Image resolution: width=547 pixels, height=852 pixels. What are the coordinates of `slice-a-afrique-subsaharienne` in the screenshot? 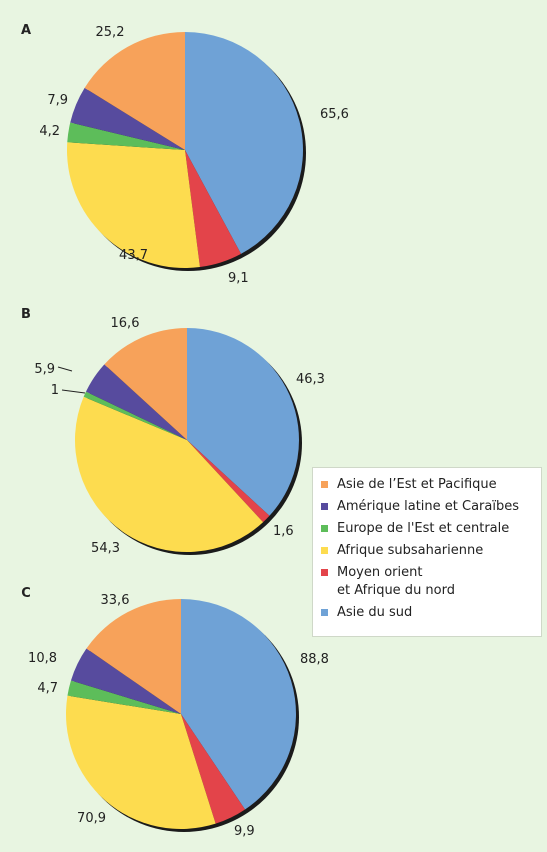 It's located at (133, 205).